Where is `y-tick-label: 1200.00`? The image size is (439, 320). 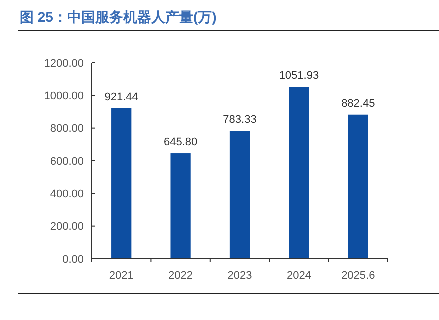
y-tick-label: 1200.00 is located at coordinates (64, 64).